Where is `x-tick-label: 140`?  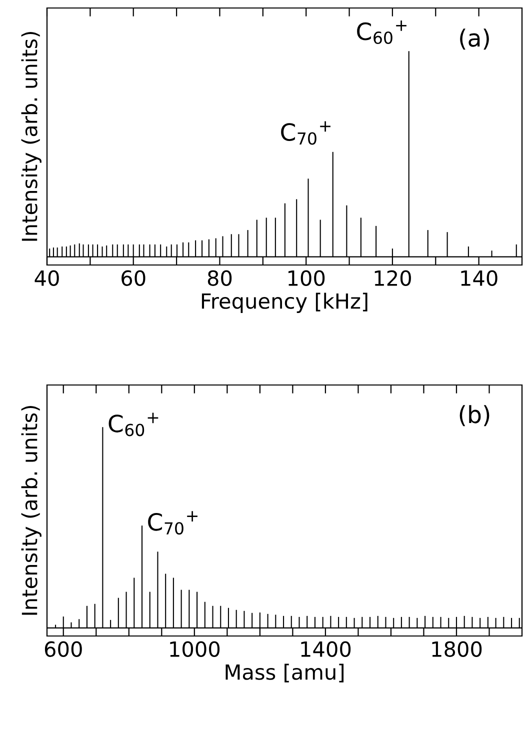 x-tick-label: 140 is located at coordinates (479, 278).